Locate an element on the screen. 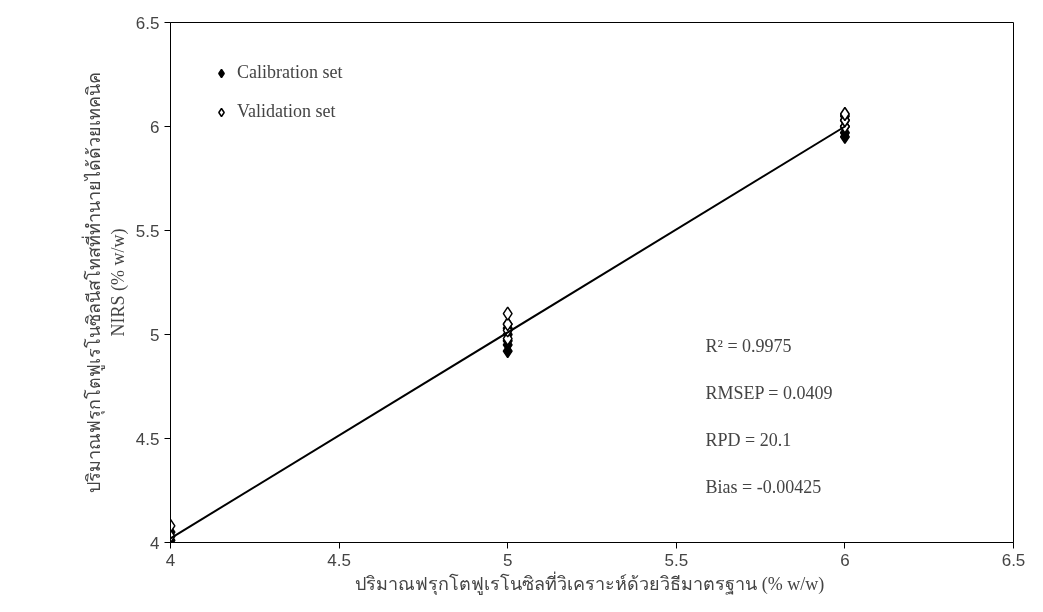 Image resolution: width=1043 pixels, height=612 pixels. x-tick-label: 5.5 is located at coordinates (676, 560).